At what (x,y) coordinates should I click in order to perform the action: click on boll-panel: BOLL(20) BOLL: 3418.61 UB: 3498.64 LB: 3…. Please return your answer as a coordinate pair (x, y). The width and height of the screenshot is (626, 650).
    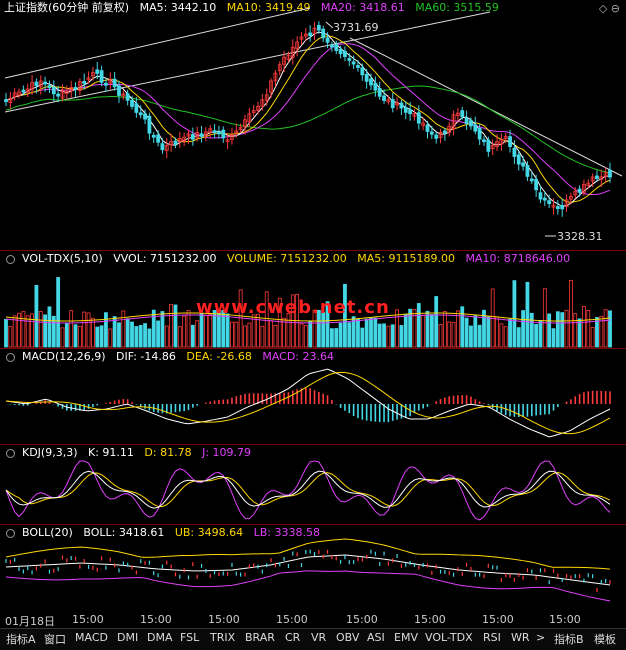
    Looking at the image, I should click on (313, 568).